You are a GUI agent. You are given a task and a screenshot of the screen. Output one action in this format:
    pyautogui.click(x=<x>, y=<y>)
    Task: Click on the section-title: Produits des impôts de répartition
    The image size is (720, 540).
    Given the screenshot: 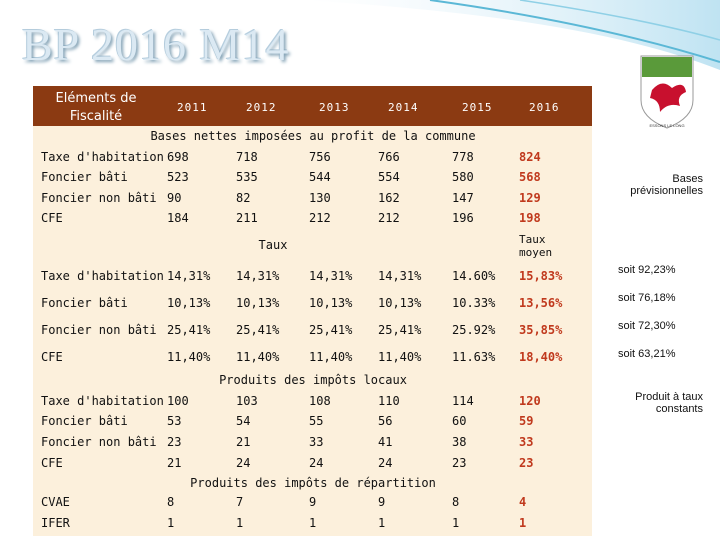 What is the action you would take?
    pyautogui.click(x=313, y=483)
    